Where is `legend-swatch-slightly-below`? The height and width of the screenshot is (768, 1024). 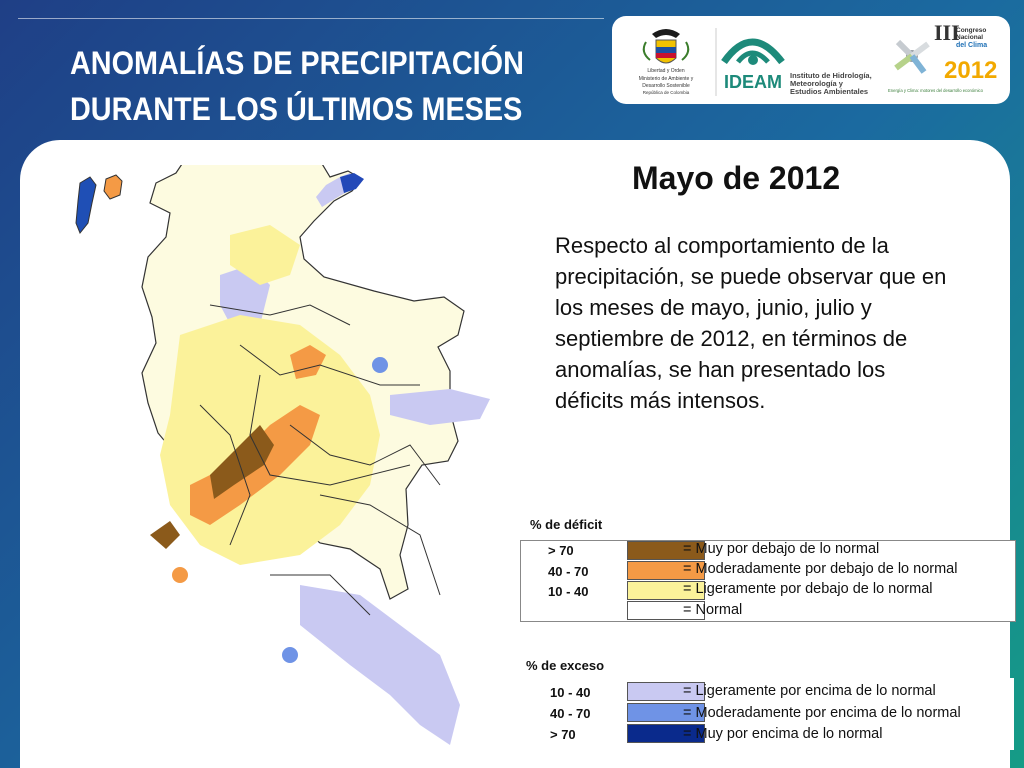
legend-swatch-slightly-below is located at coordinates (666, 590).